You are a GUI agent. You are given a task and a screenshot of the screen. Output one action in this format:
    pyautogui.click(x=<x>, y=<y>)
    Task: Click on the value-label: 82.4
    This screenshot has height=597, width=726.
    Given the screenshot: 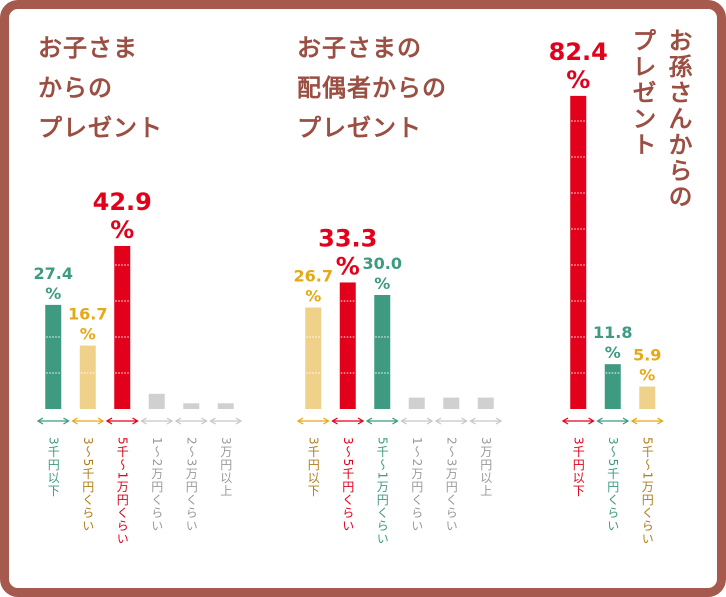 What is the action you would take?
    pyautogui.click(x=578, y=52)
    